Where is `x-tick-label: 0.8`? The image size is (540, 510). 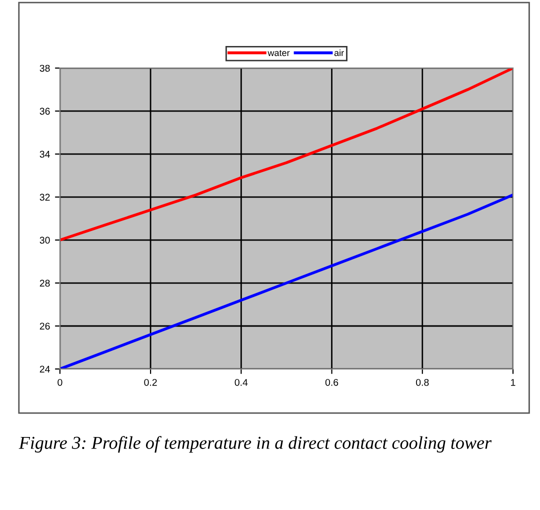 x-tick-label: 0.8 is located at coordinates (422, 382).